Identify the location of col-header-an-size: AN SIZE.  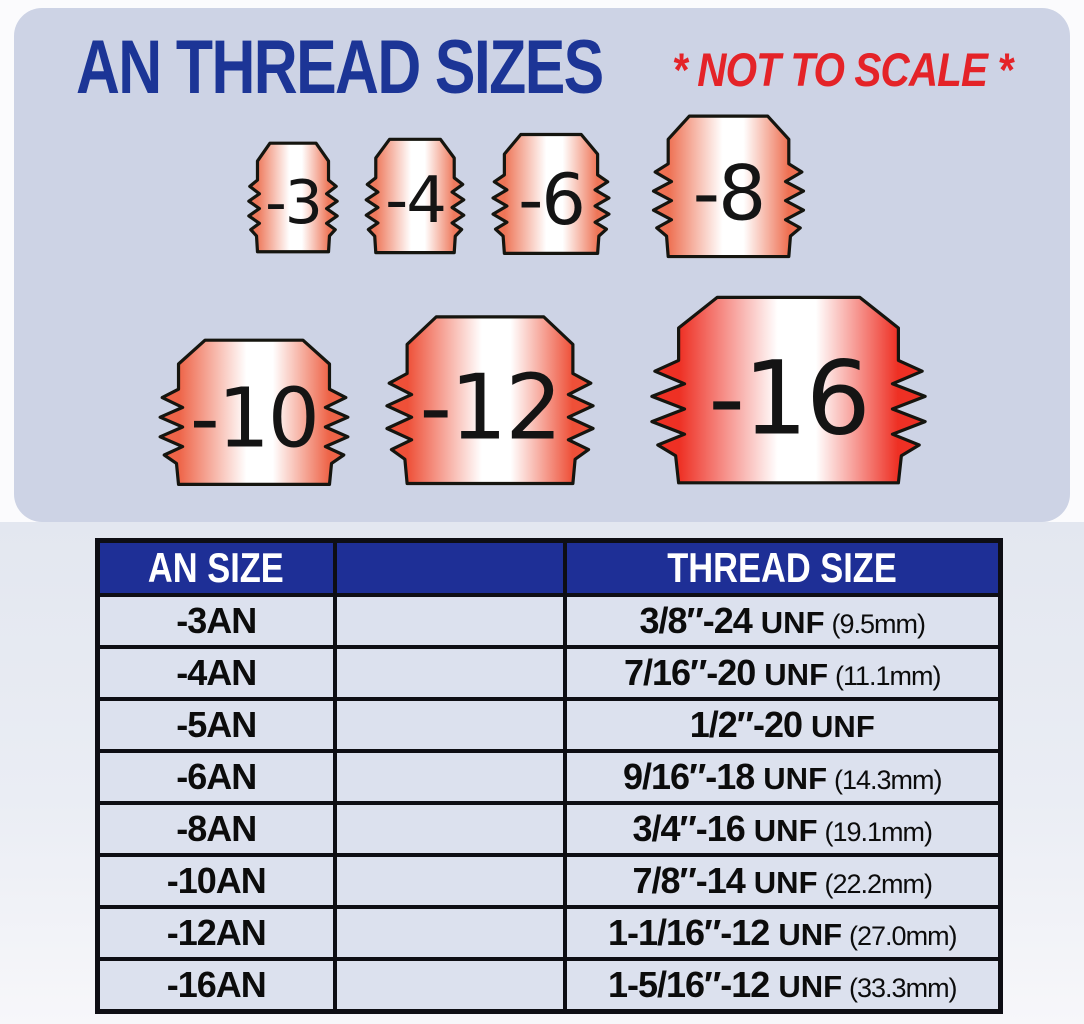
(216, 567).